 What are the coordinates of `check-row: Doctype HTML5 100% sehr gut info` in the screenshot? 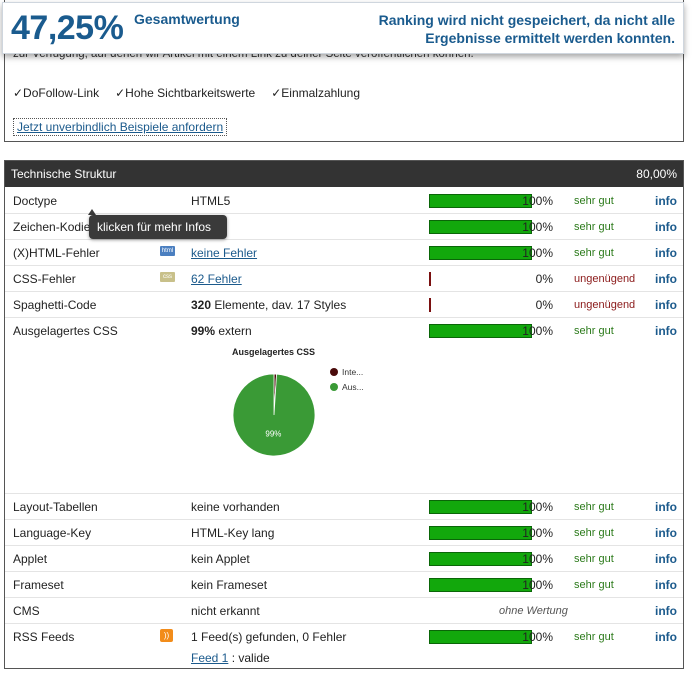 It's located at (344, 201).